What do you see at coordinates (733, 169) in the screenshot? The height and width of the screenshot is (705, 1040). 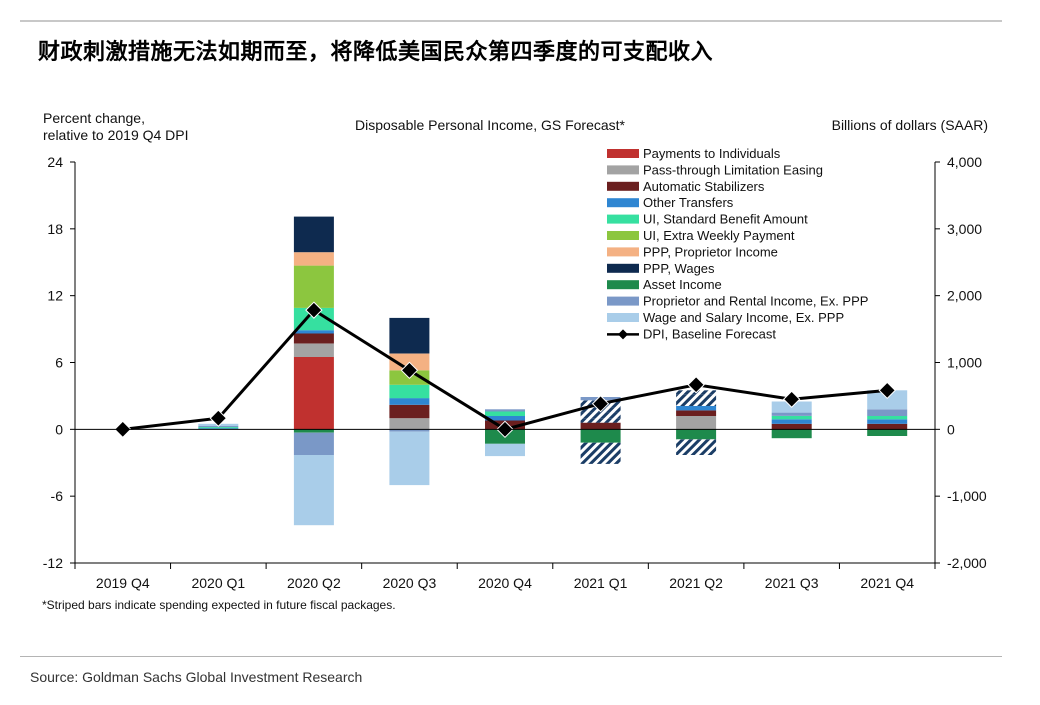 I see `legend-label: Pass-through Limitation Easing` at bounding box center [733, 169].